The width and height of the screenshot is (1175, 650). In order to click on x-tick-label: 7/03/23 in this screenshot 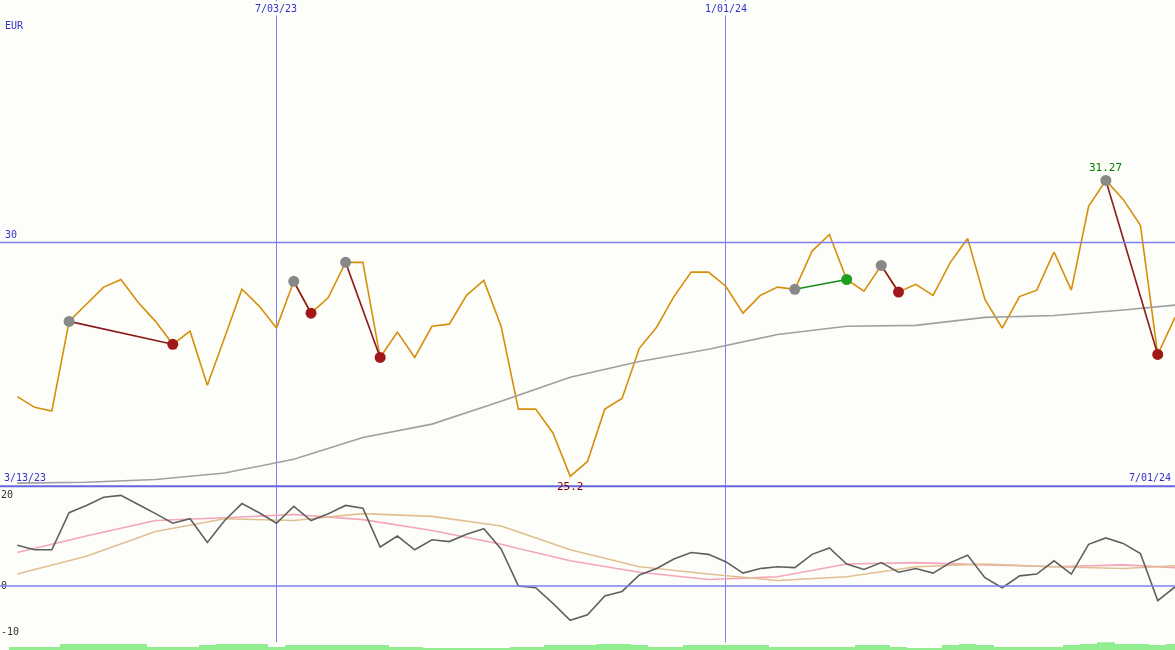, I will do `click(276, 8)`.